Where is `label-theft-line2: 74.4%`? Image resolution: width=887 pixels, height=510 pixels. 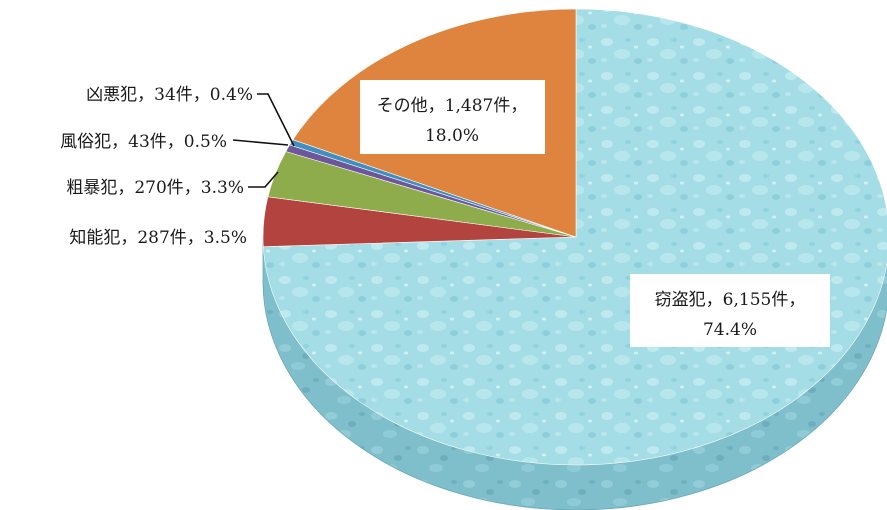
label-theft-line2: 74.4% is located at coordinates (730, 330).